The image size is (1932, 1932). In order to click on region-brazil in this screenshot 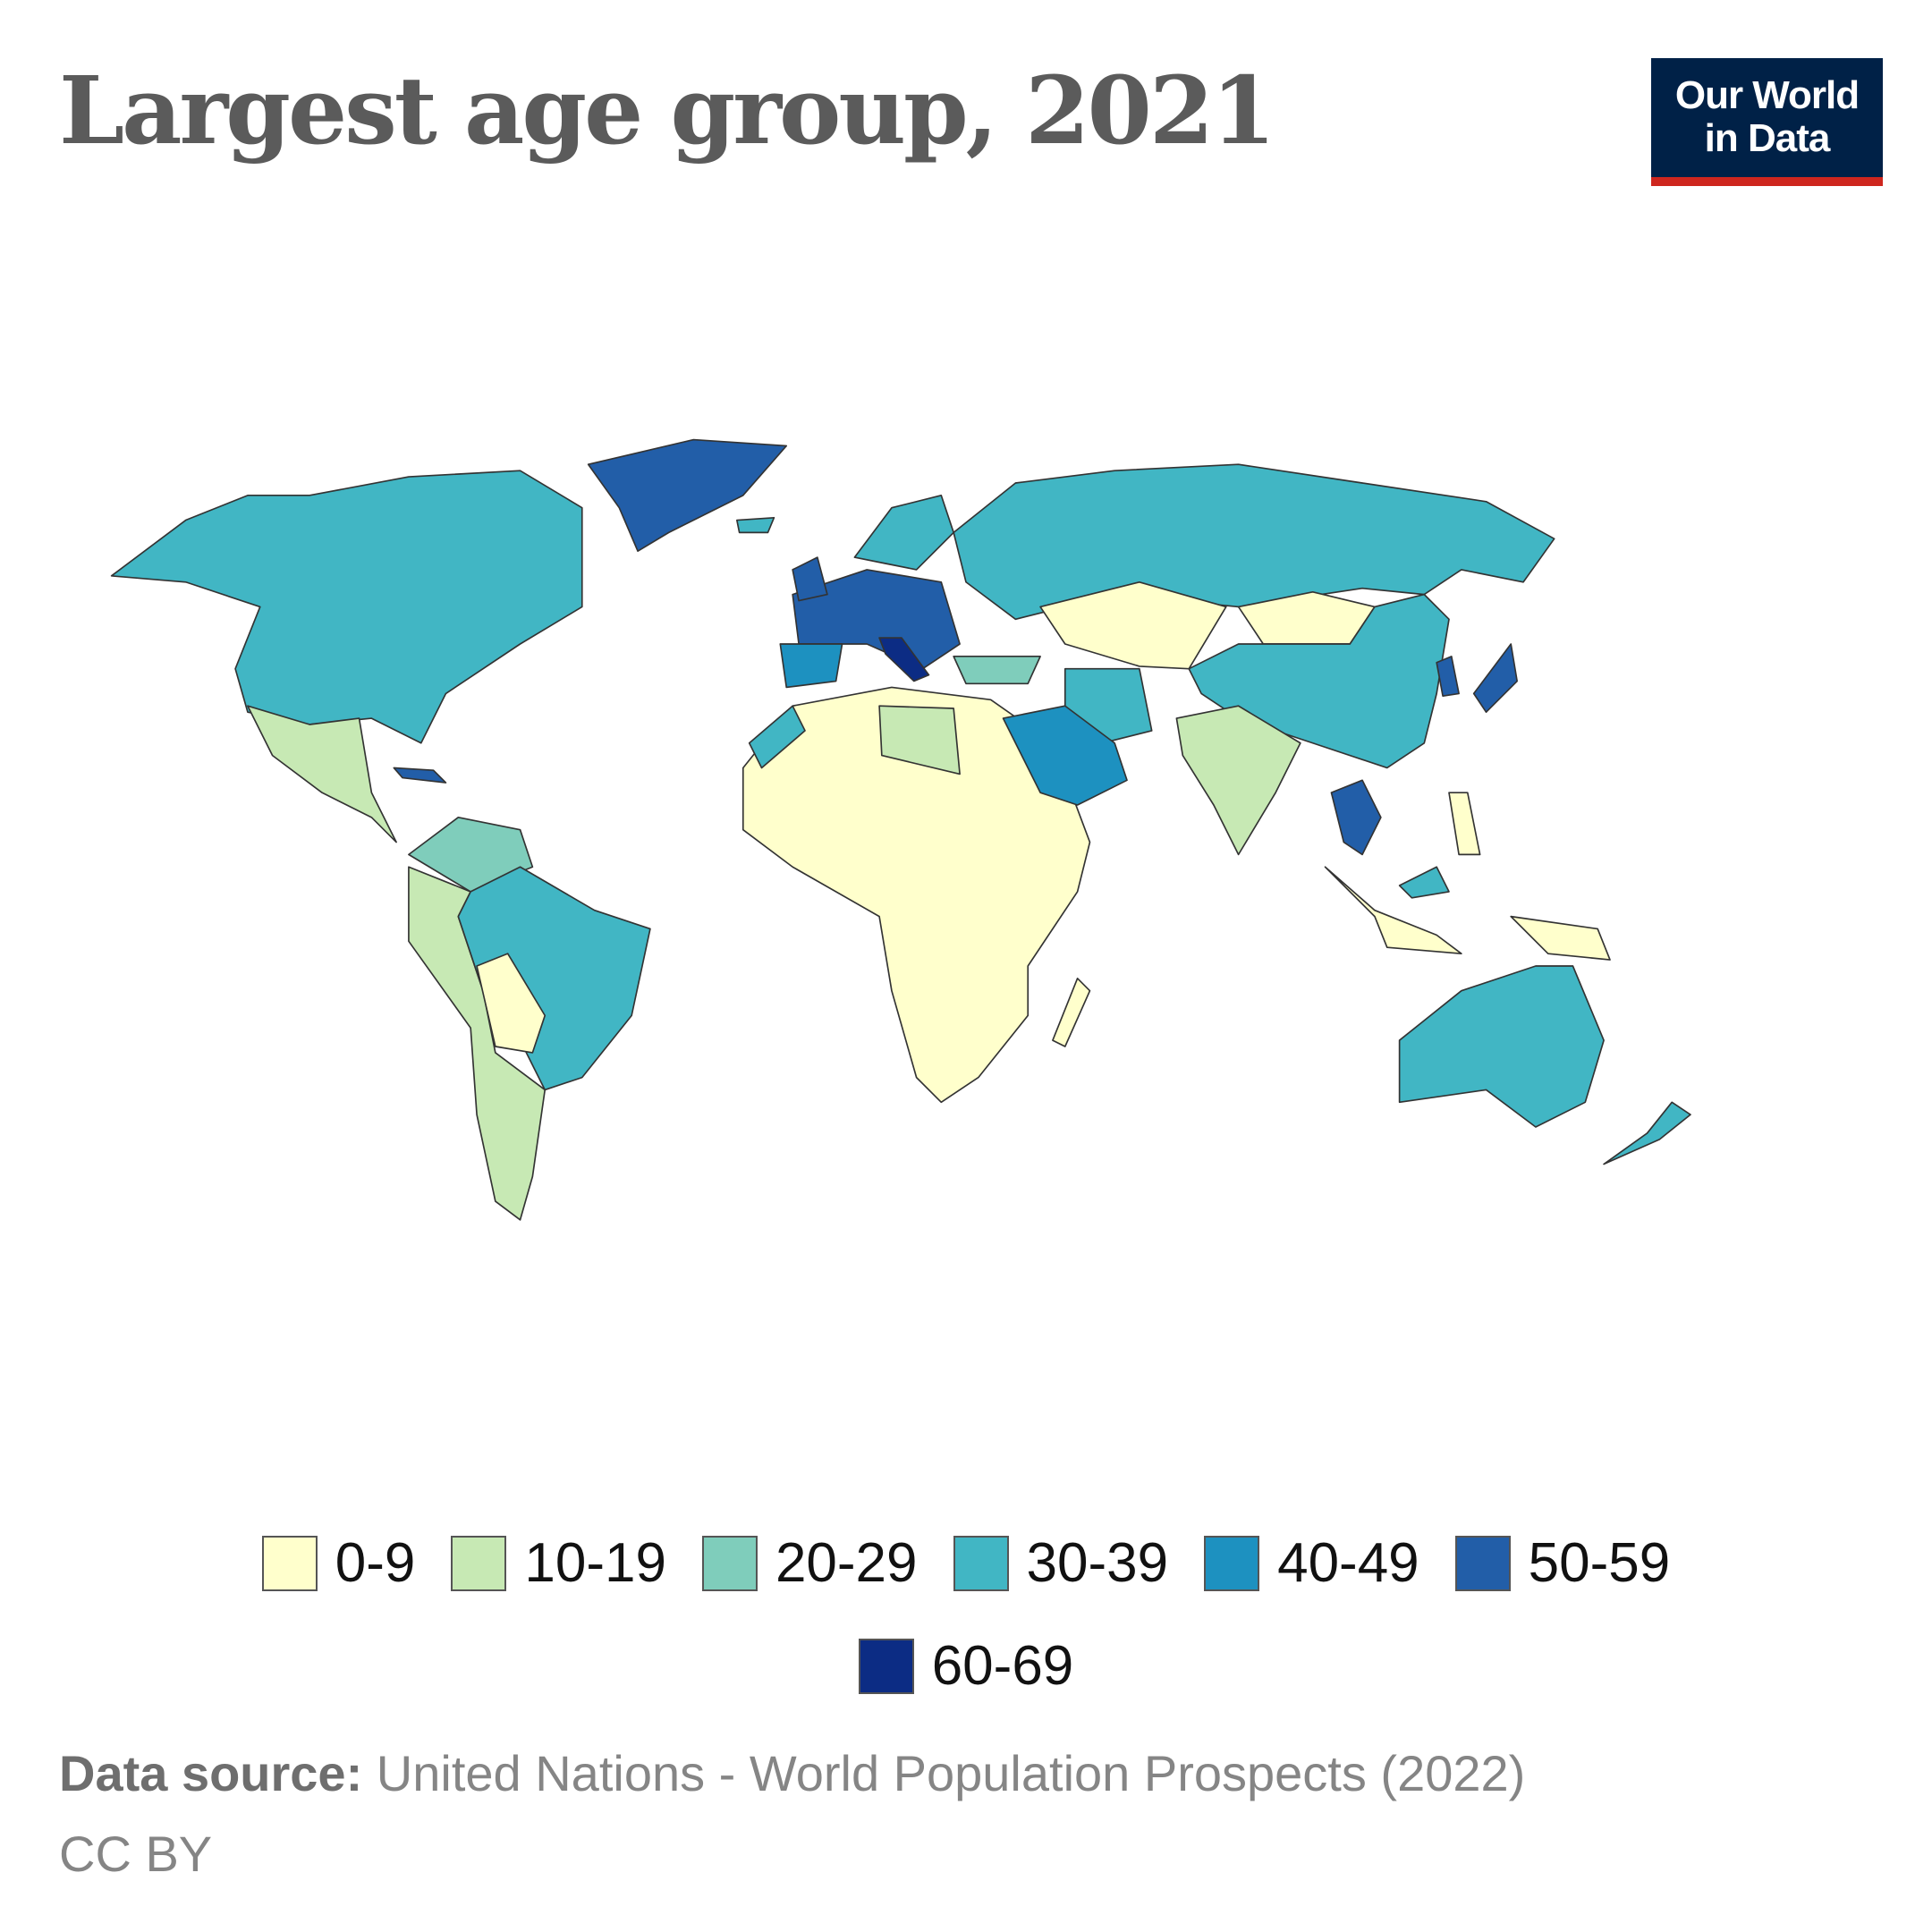, I will do `click(554, 978)`.